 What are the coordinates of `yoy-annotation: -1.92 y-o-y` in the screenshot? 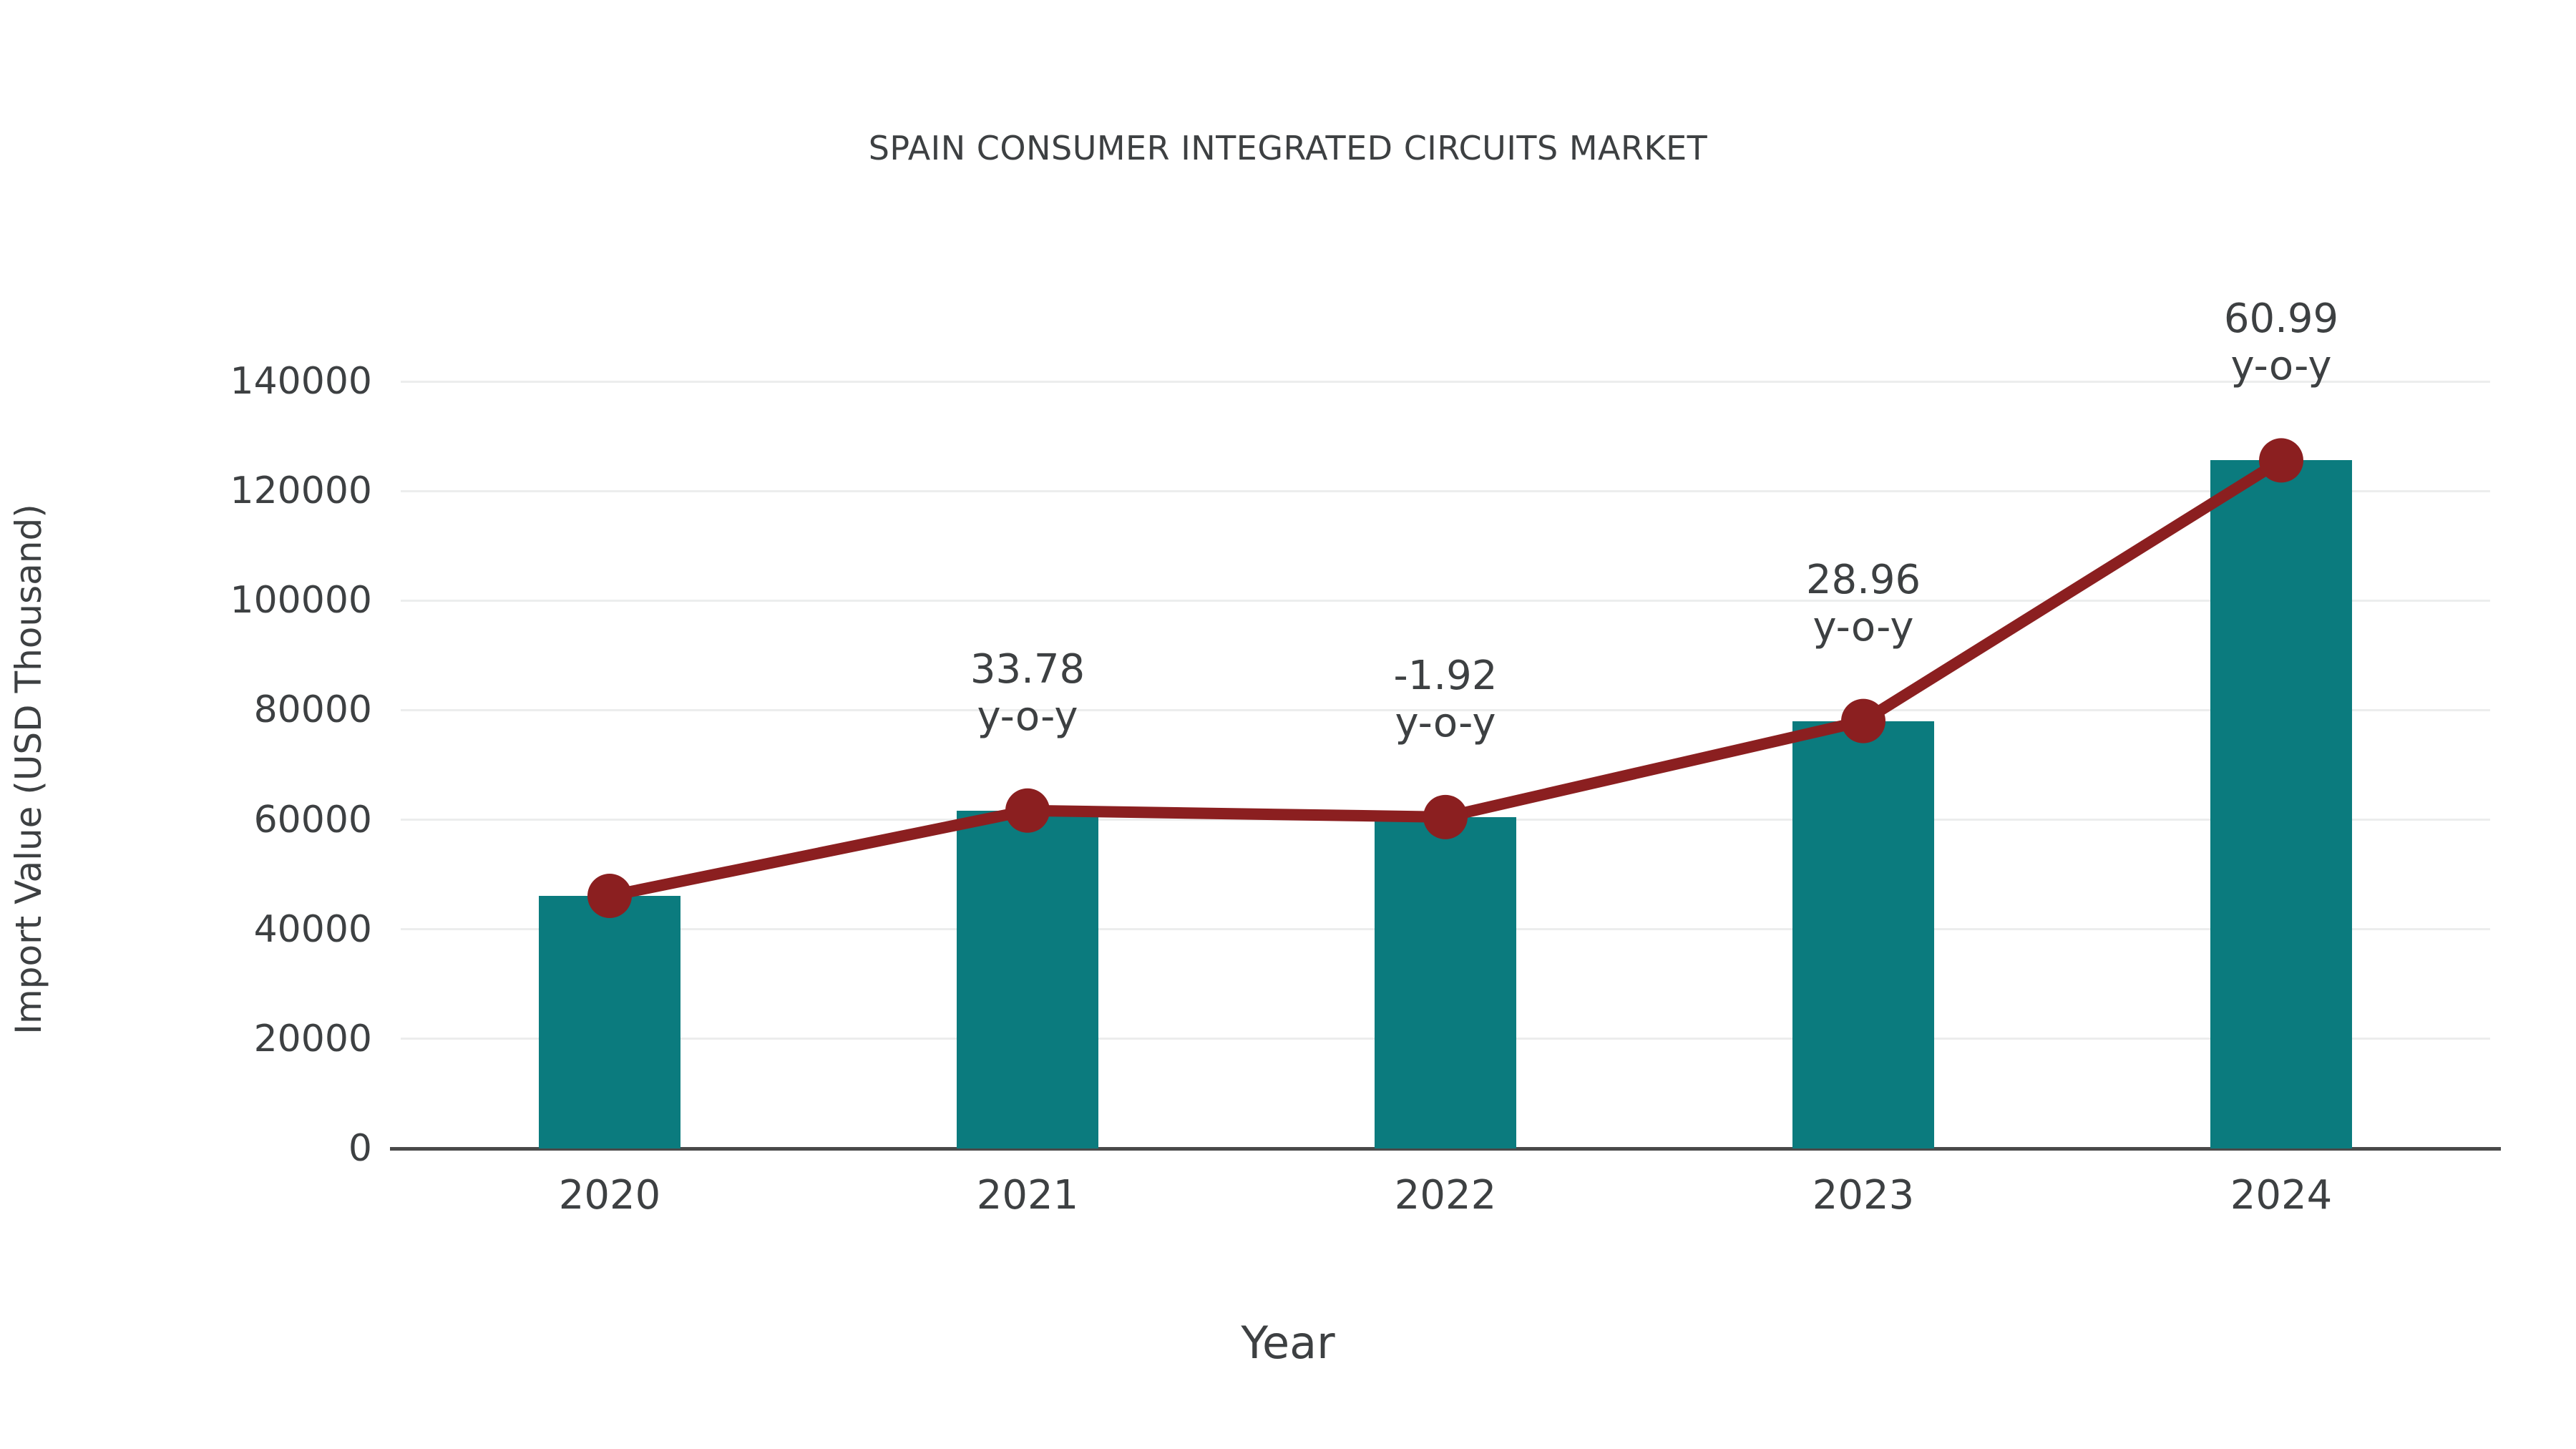 It's located at (1445, 700).